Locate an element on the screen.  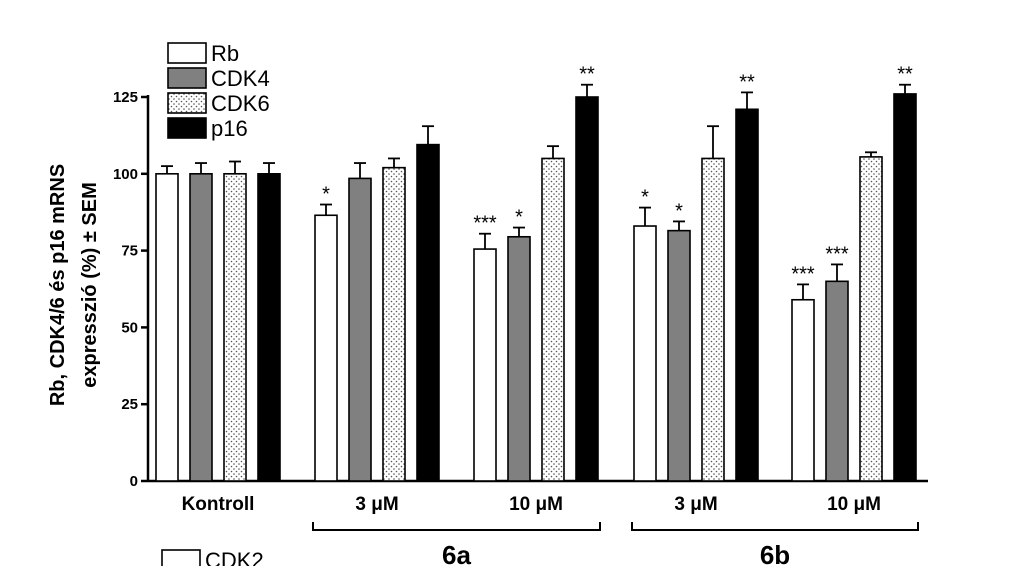
legend-swatch-rb is located at coordinates (187, 53).